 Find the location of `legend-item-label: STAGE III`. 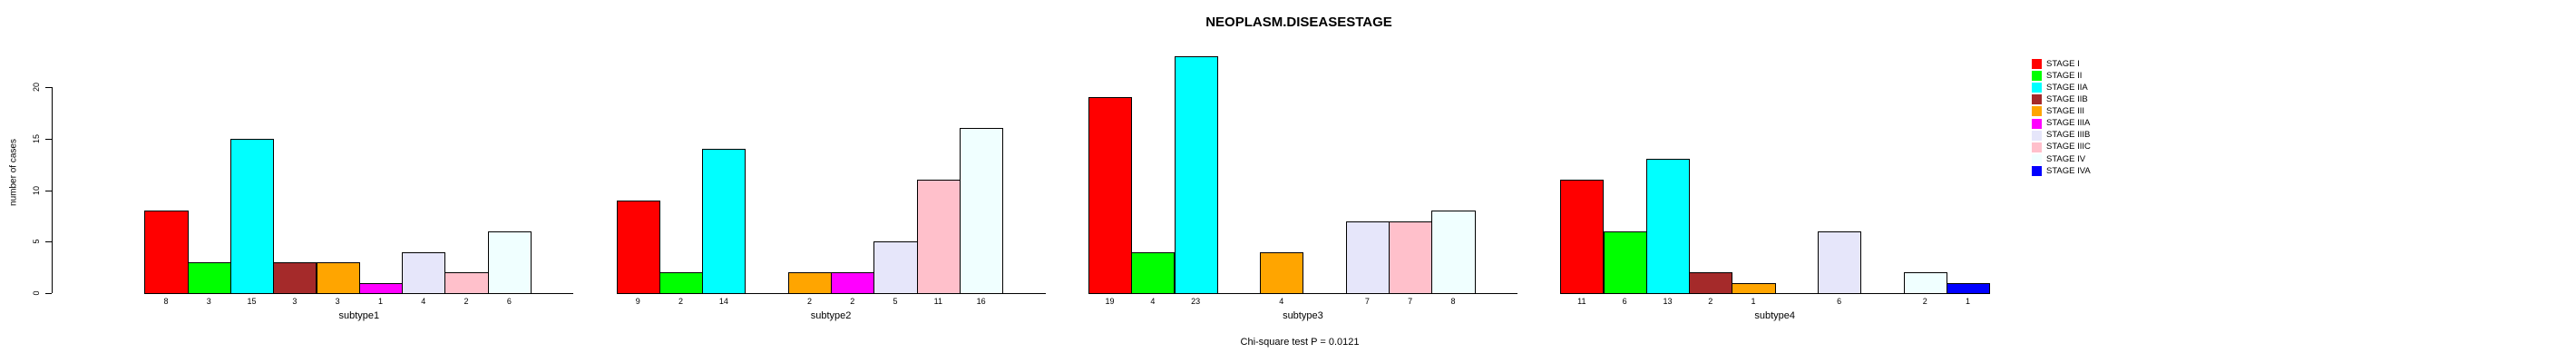

legend-item-label: STAGE III is located at coordinates (2065, 111).